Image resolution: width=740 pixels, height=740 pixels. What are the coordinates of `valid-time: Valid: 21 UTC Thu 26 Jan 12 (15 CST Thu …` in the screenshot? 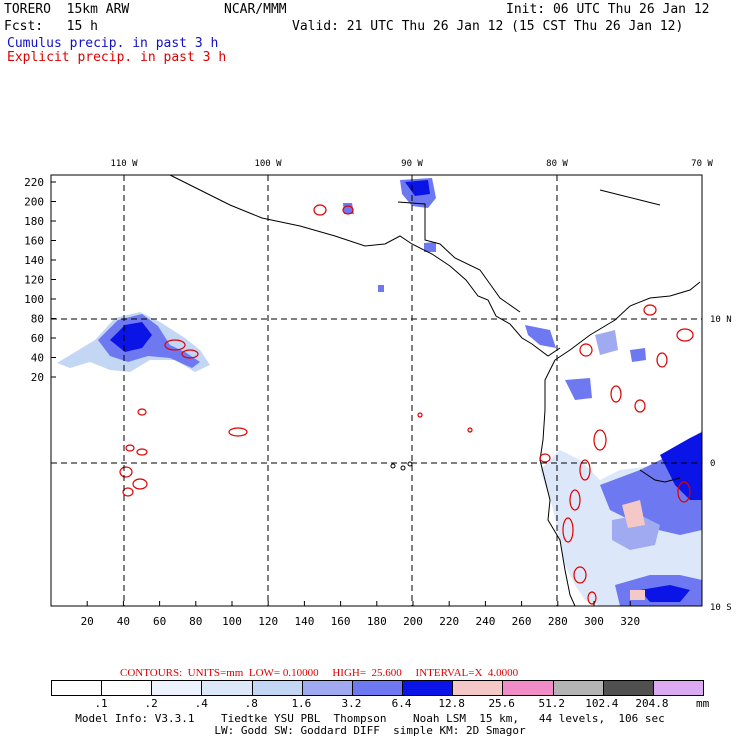 It's located at (488, 26).